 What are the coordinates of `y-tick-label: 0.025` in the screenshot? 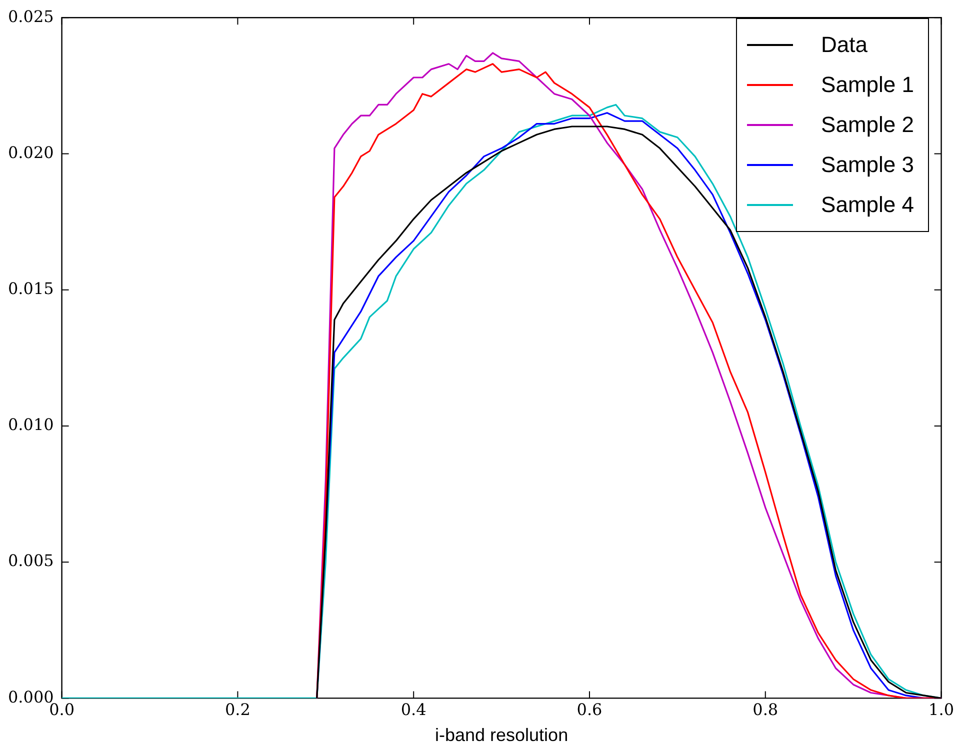 It's located at (31, 16).